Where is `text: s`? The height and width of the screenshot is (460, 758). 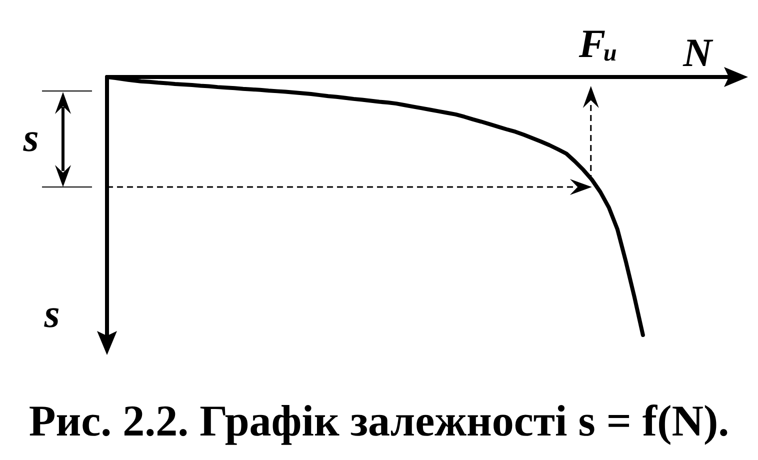
text: s is located at coordinates (30, 137).